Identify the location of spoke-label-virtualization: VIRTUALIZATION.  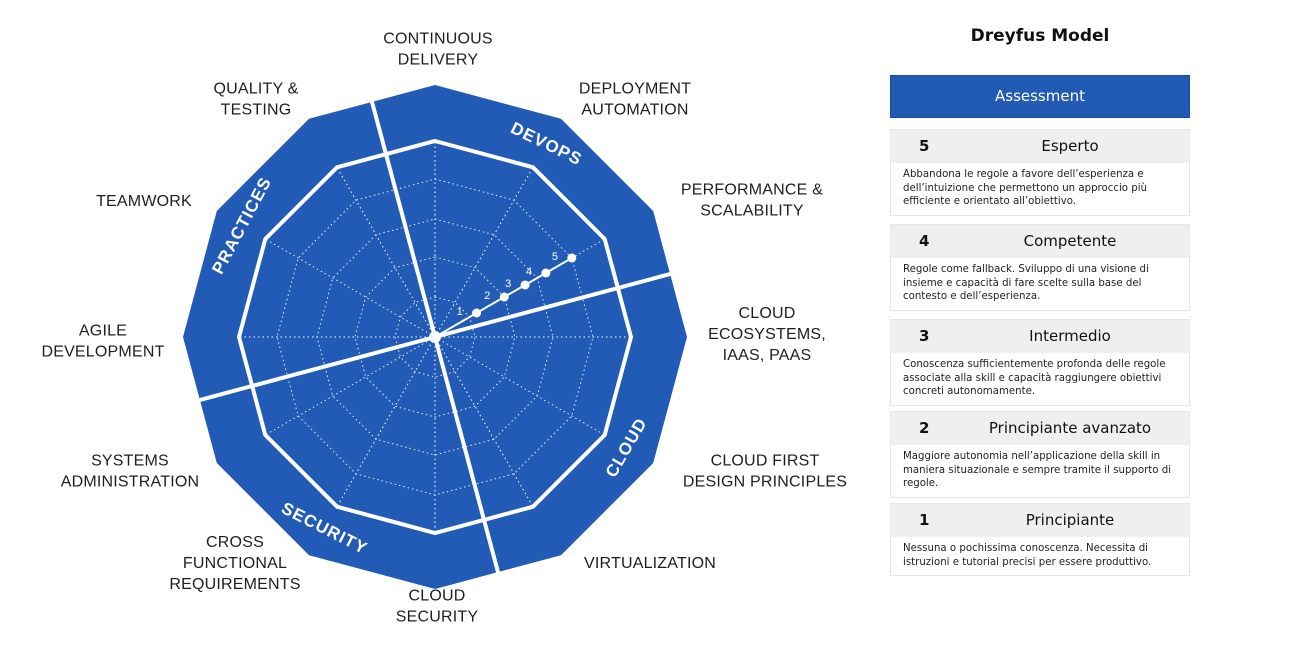
(650, 563).